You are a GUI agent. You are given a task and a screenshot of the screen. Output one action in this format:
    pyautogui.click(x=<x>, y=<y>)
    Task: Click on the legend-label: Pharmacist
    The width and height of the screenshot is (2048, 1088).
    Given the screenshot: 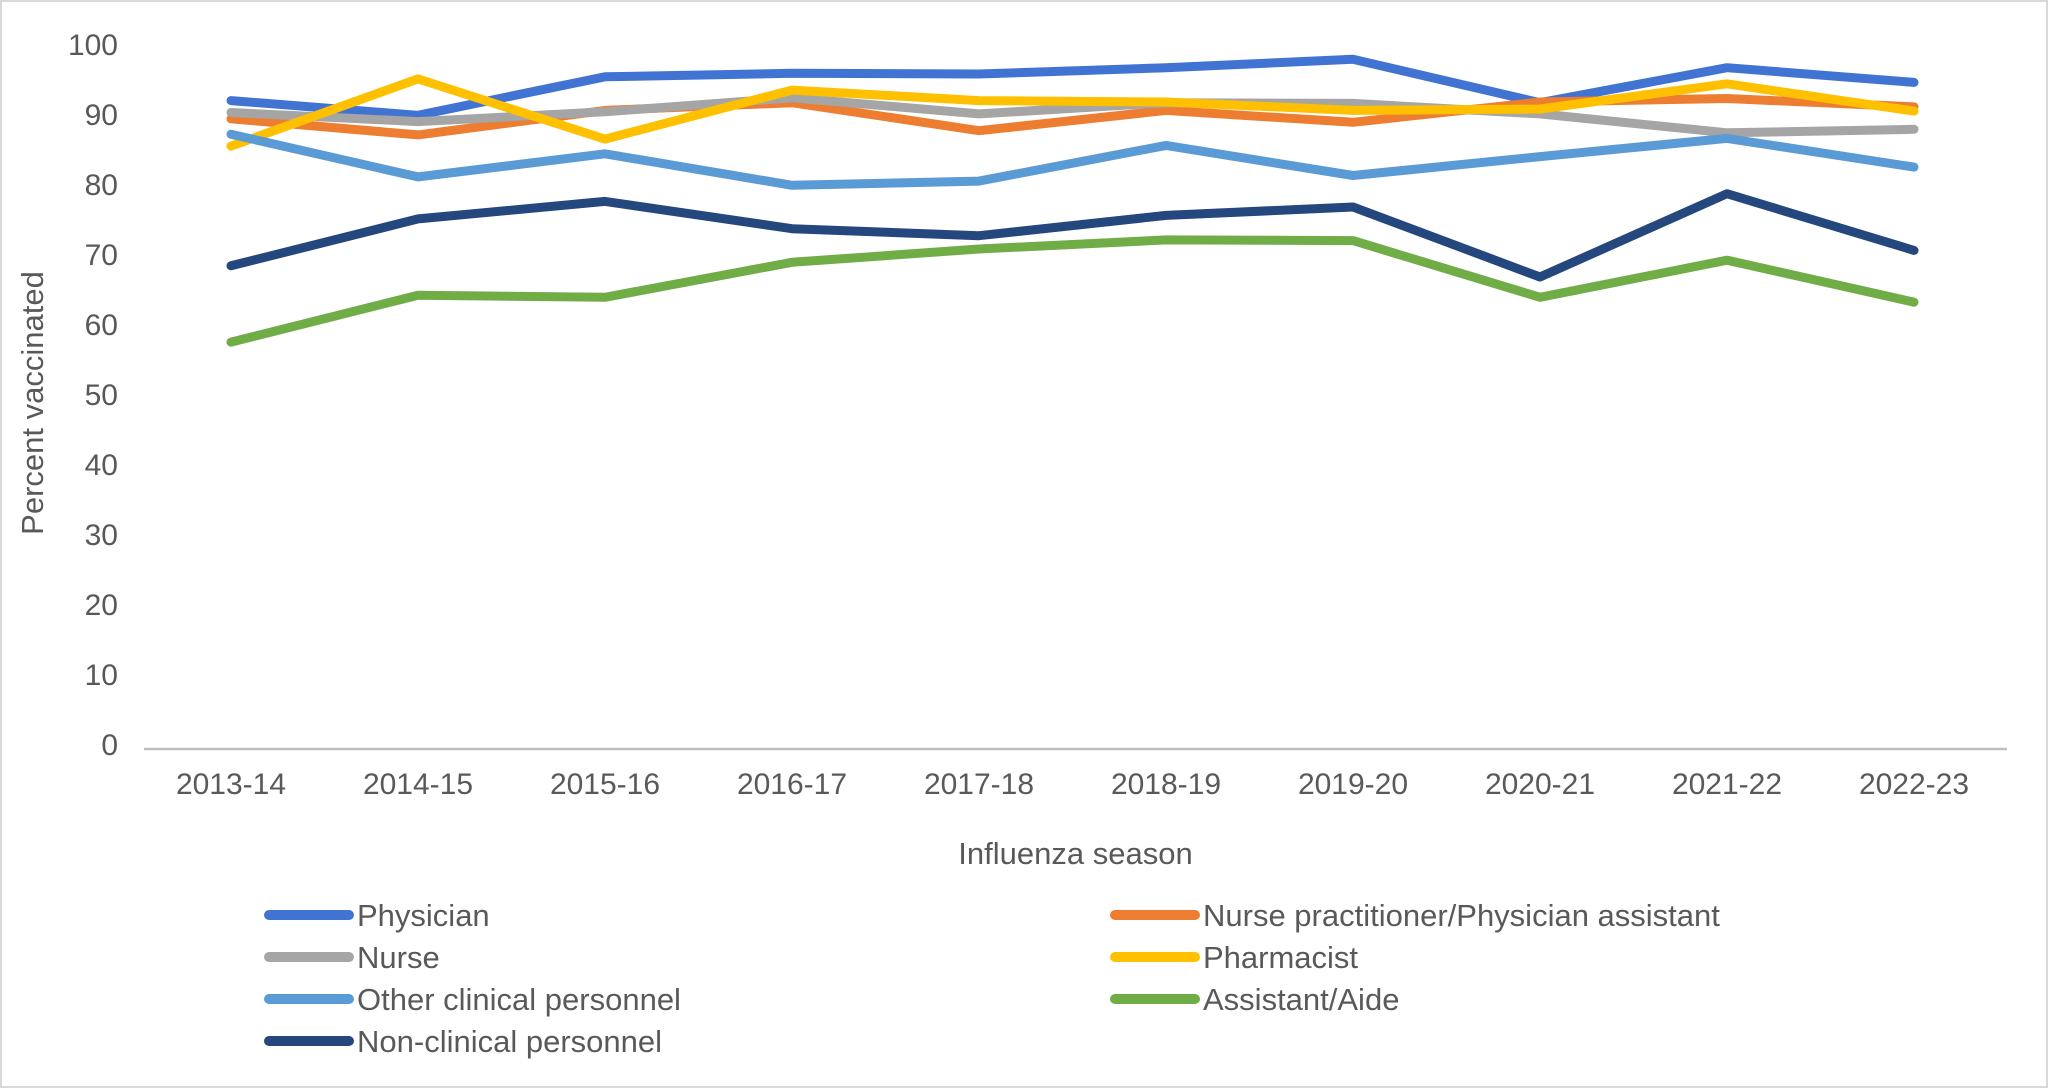 What is the action you would take?
    pyautogui.click(x=1281, y=957)
    